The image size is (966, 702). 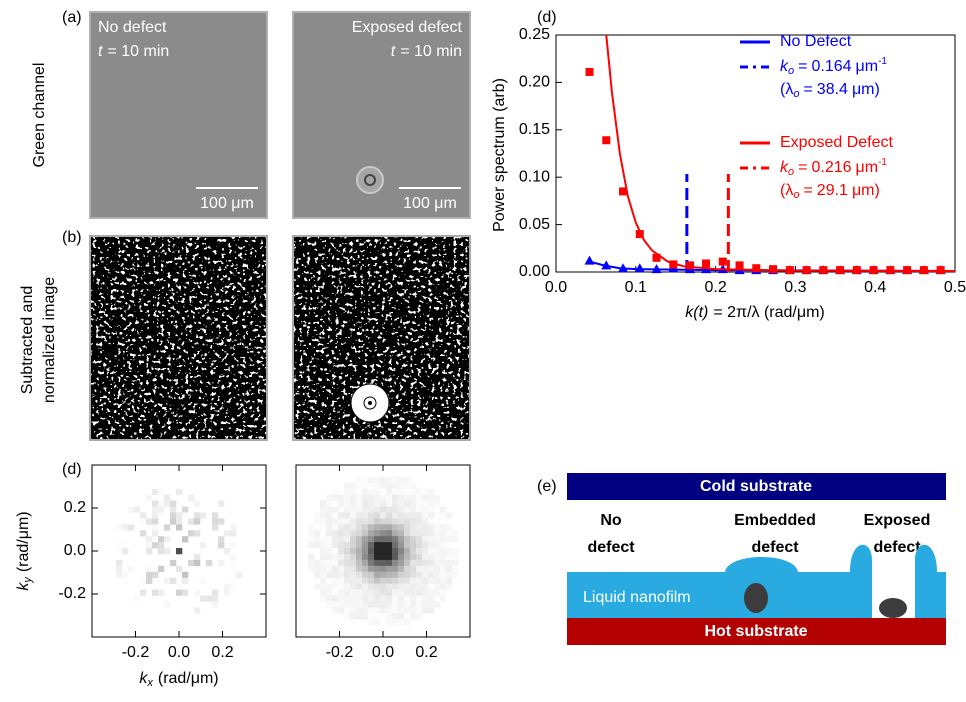 What do you see at coordinates (893, 608) in the screenshot?
I see `exposed-particle` at bounding box center [893, 608].